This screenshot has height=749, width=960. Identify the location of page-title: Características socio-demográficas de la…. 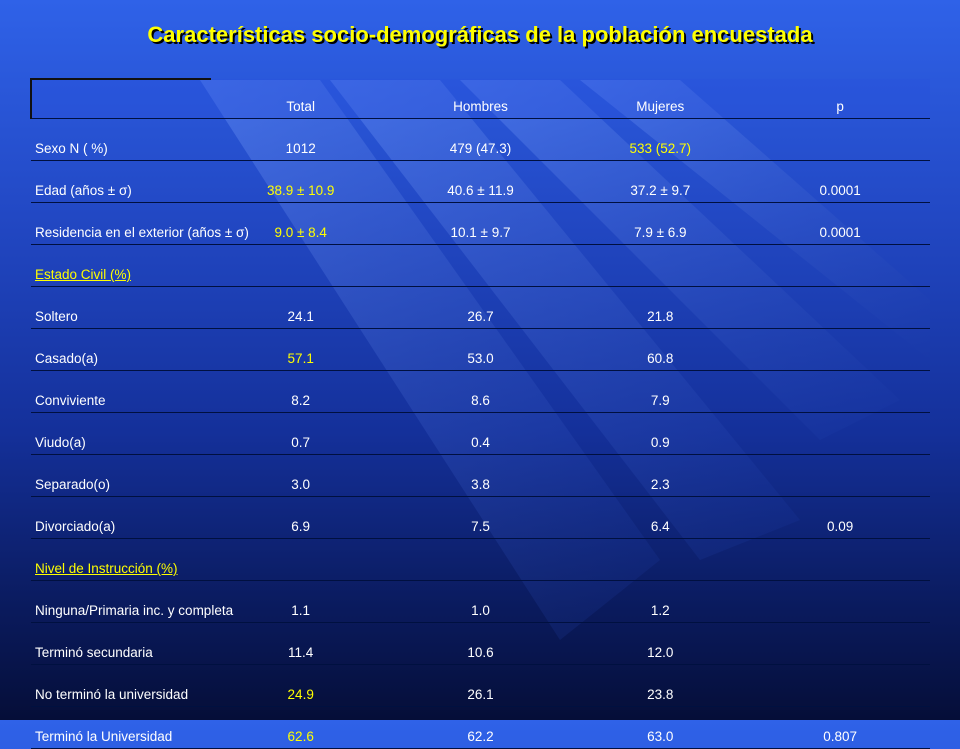
(480, 34).